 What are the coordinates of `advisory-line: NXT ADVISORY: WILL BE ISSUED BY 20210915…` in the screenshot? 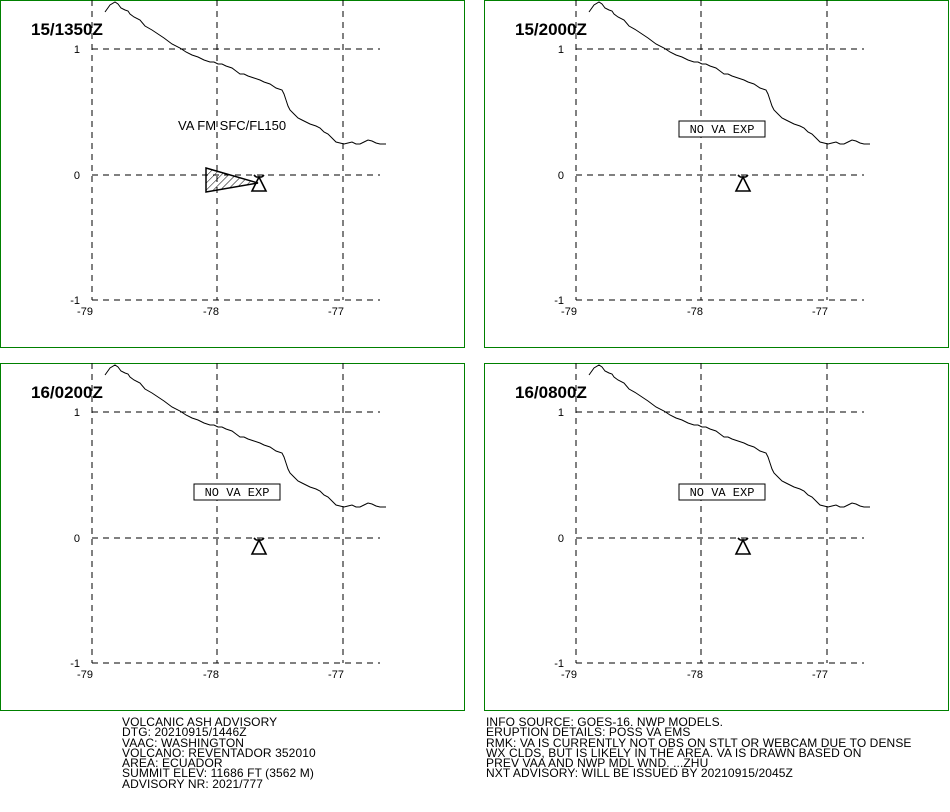 It's located at (639, 773).